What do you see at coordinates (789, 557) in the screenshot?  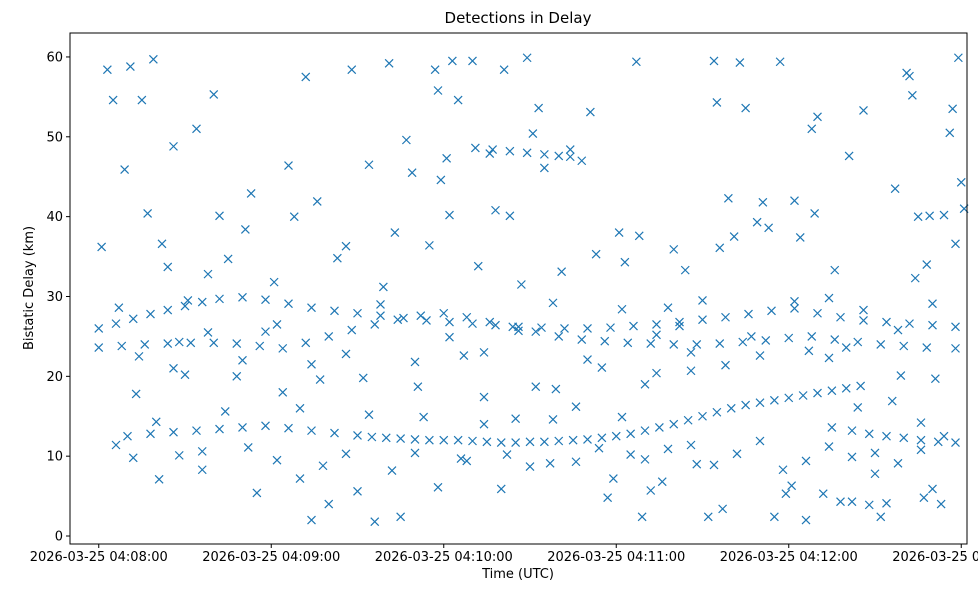 I see `x-tick-label: 2026-03-25 04:12:00` at bounding box center [789, 557].